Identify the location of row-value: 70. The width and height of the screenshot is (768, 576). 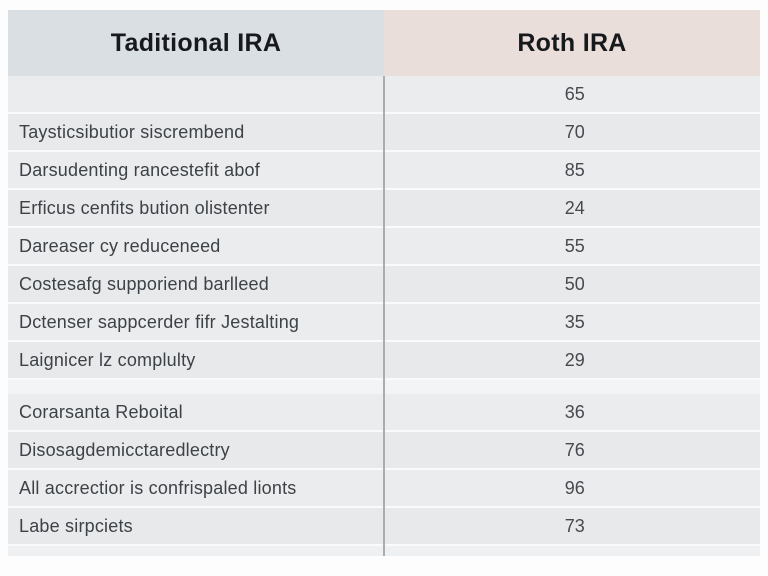
(574, 131).